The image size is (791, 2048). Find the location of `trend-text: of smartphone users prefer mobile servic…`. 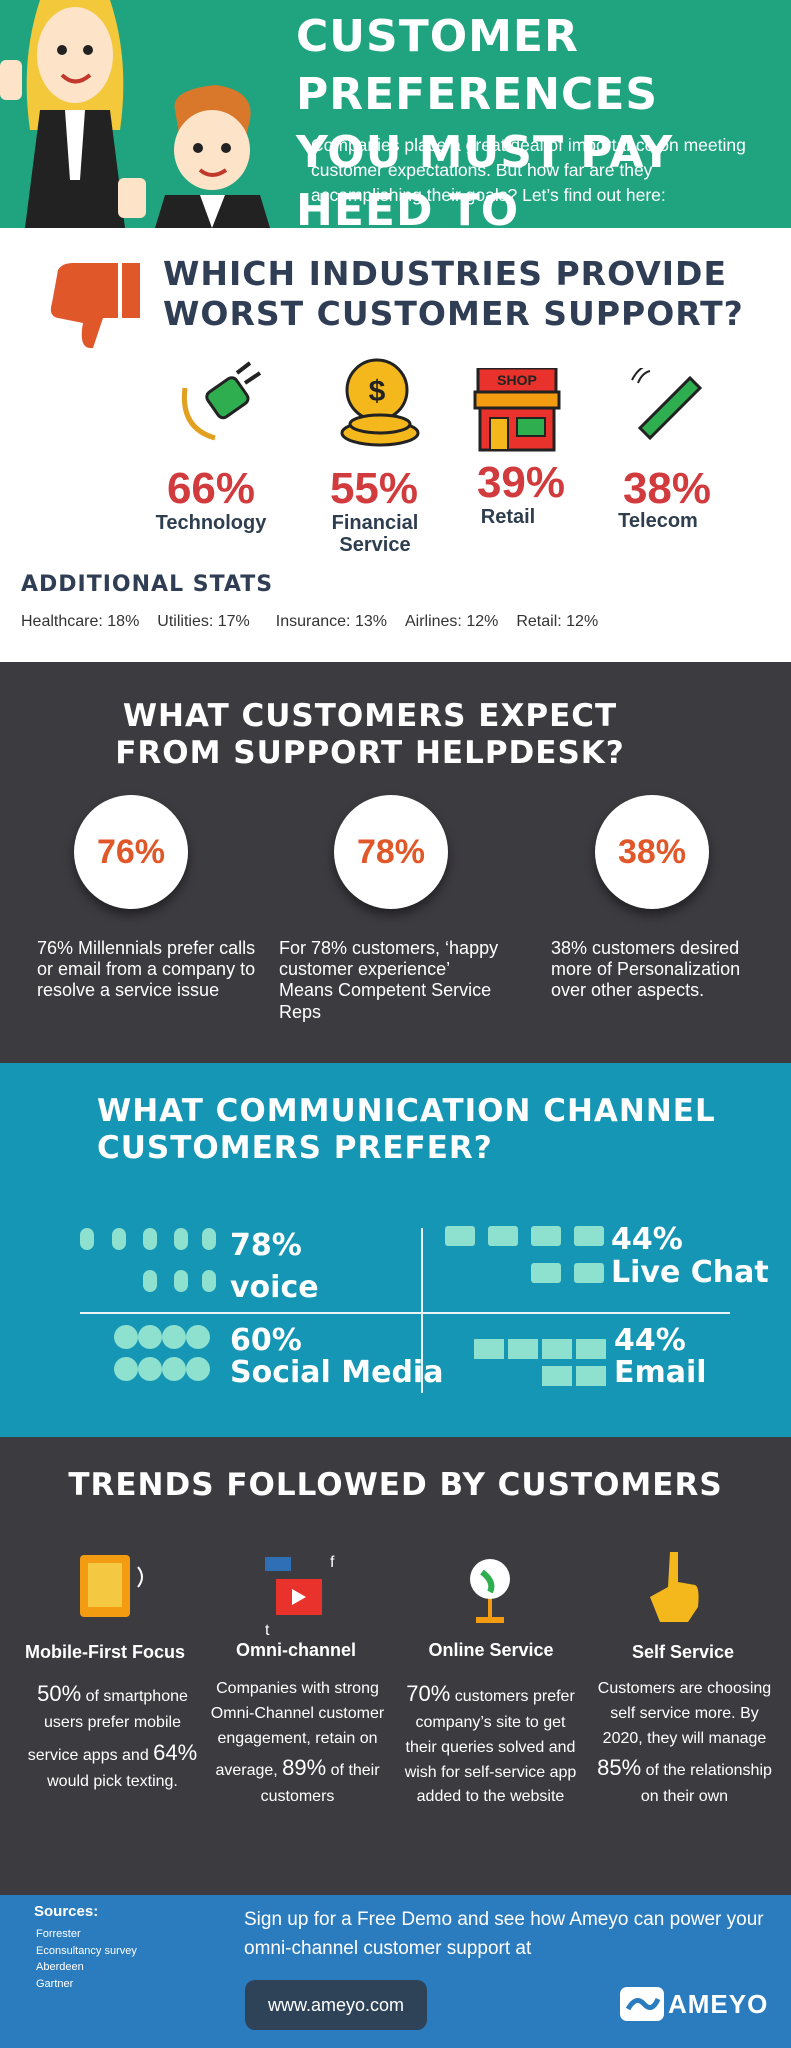

trend-text: of smartphone users prefer mobile servic… is located at coordinates (107, 1726).